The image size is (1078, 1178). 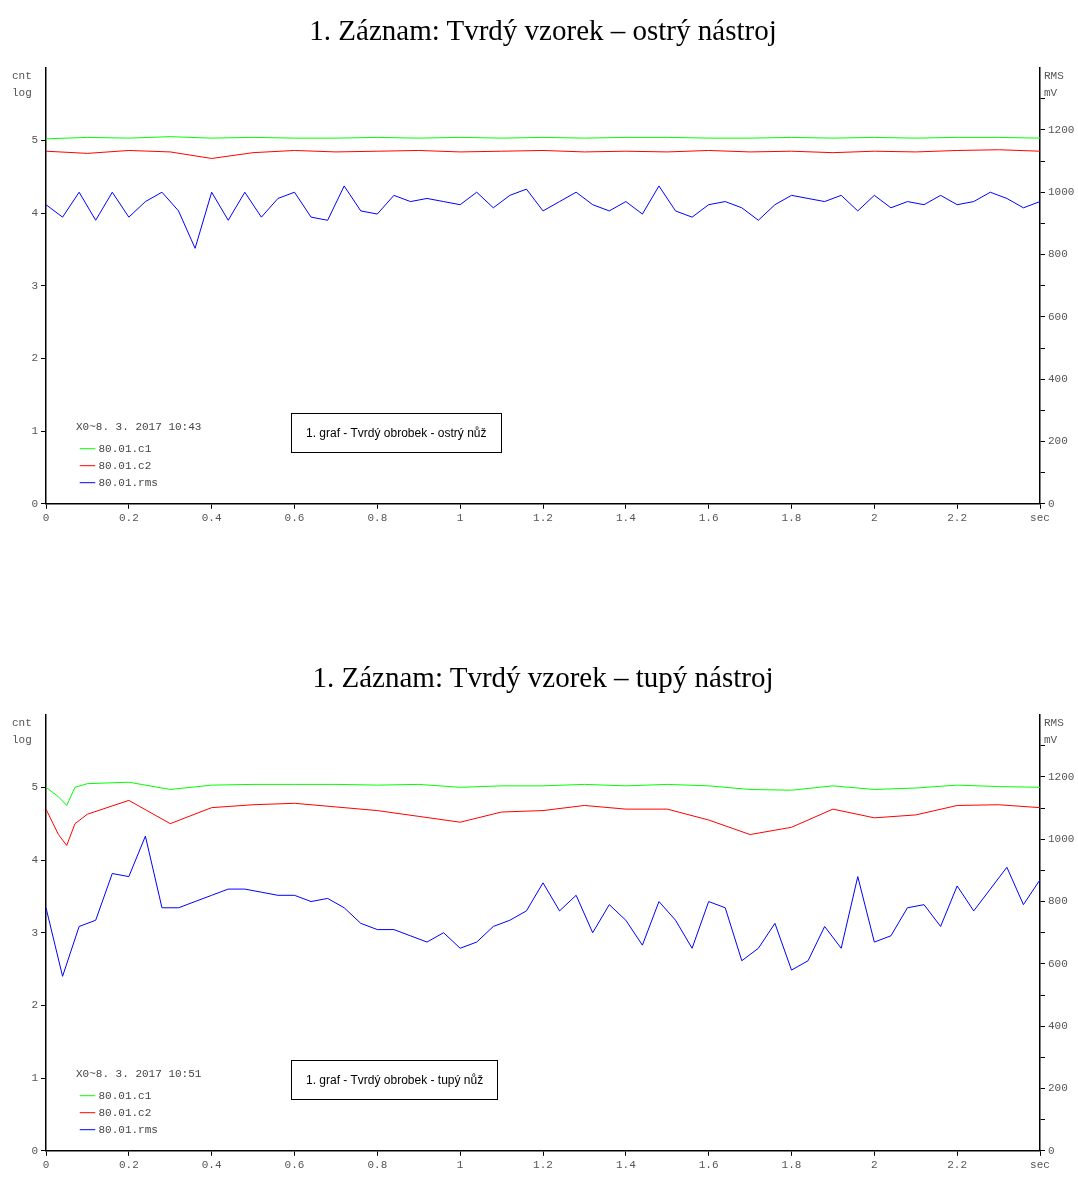 What do you see at coordinates (396, 433) in the screenshot?
I see `annotation: 1. graf - Tvrdý obrobek - ostrý nůž` at bounding box center [396, 433].